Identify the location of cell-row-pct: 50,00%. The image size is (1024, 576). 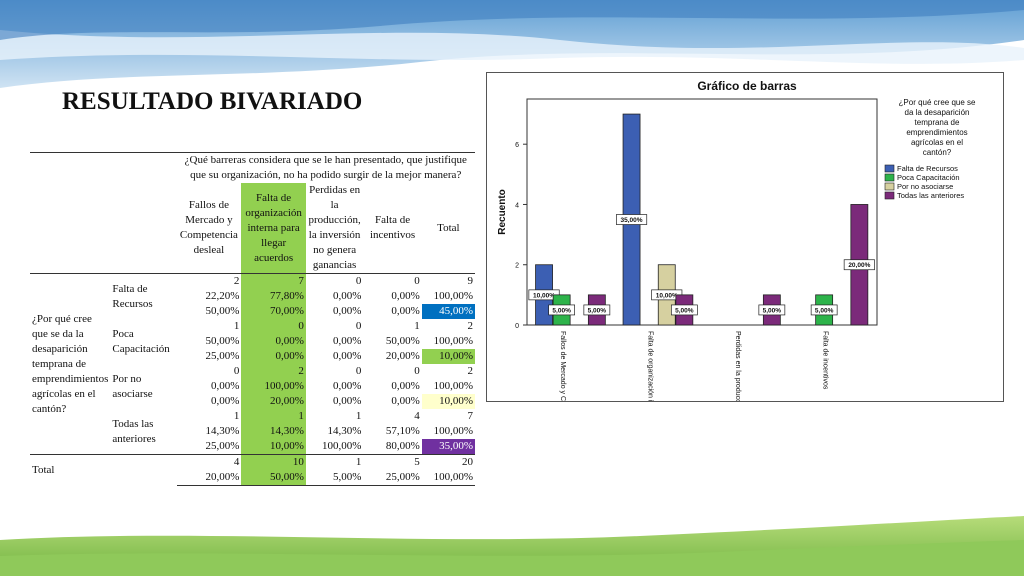
(402, 341).